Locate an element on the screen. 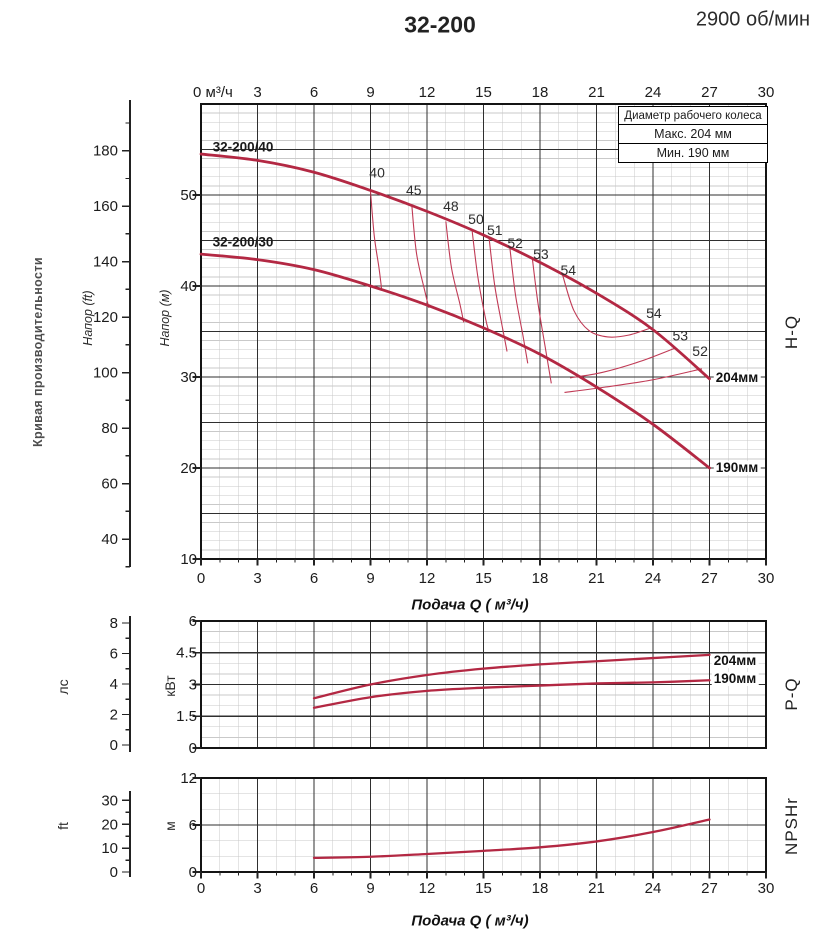  pq-grid-major is located at coordinates (483, 684).